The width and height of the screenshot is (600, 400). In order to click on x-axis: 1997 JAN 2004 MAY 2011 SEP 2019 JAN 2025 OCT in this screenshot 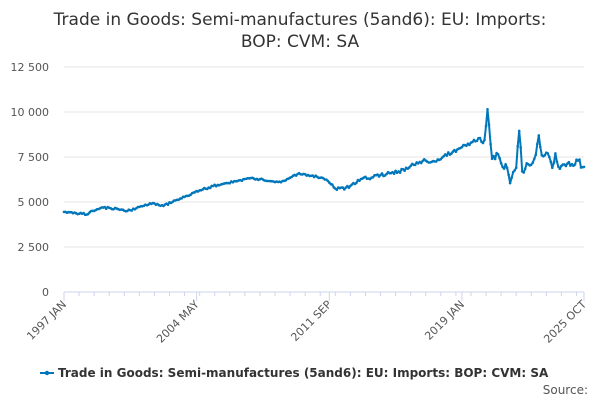, I will do `click(306, 318)`.